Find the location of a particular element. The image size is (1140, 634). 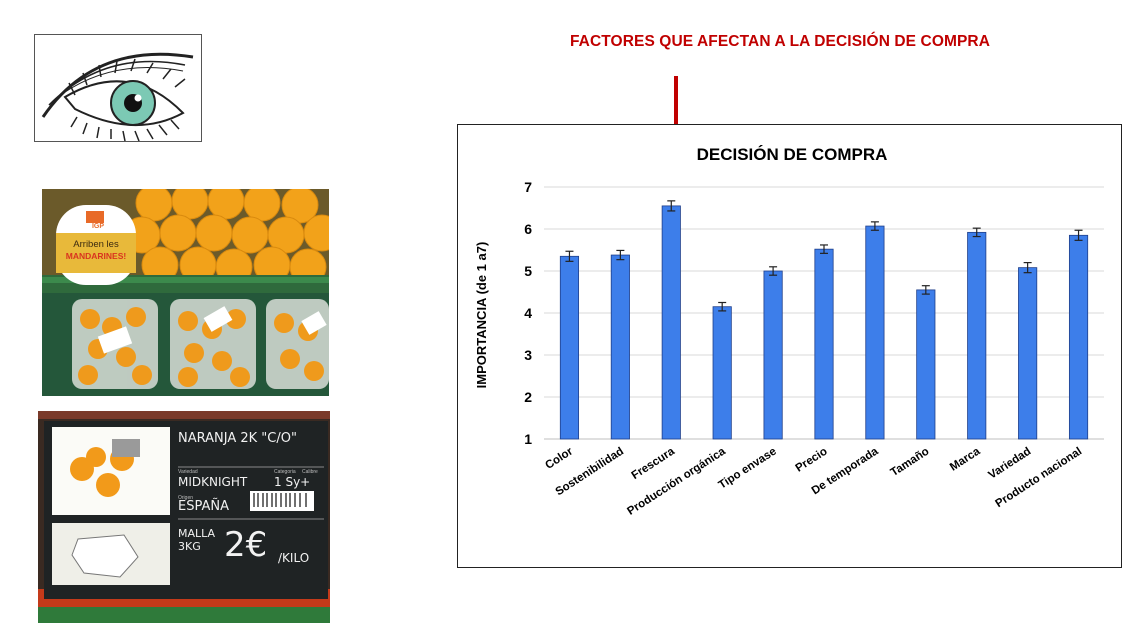

sign-label-origen: Origen is located at coordinates (186, 498).